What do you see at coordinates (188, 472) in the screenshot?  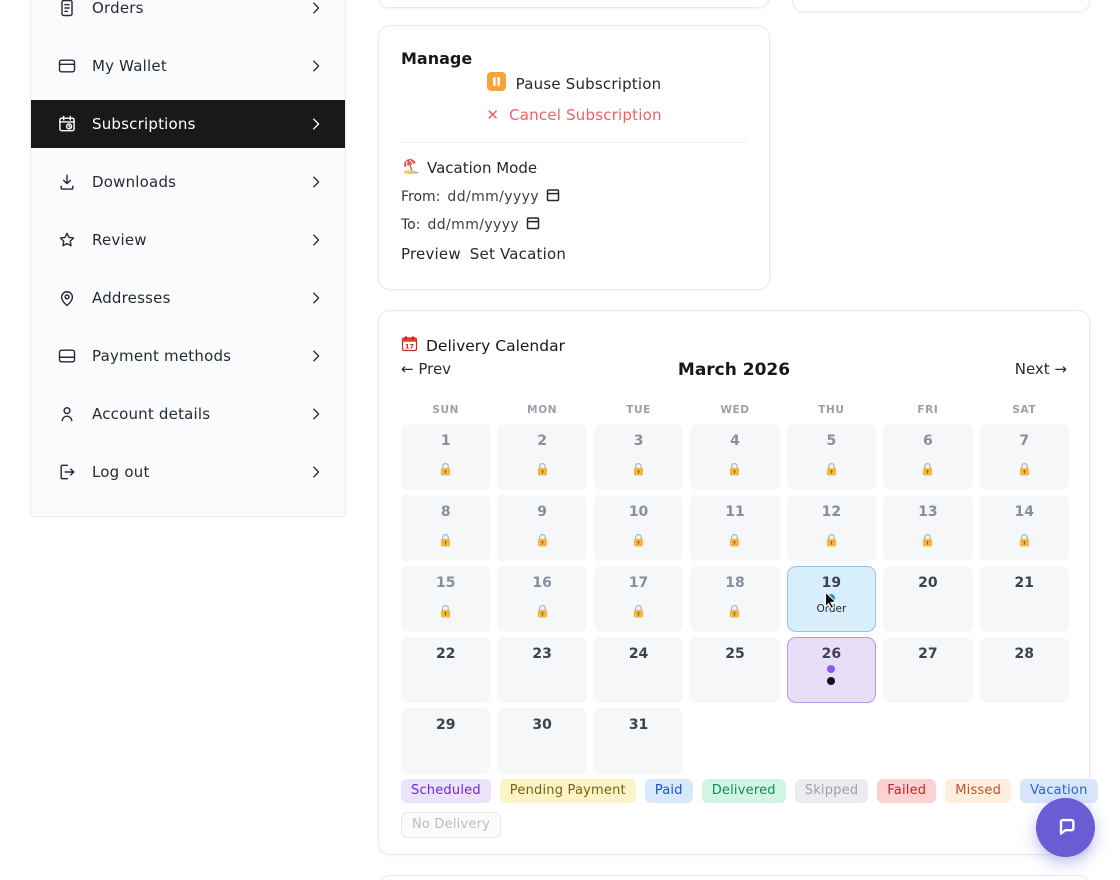 I see `sidebar-item-log-out: Log out` at bounding box center [188, 472].